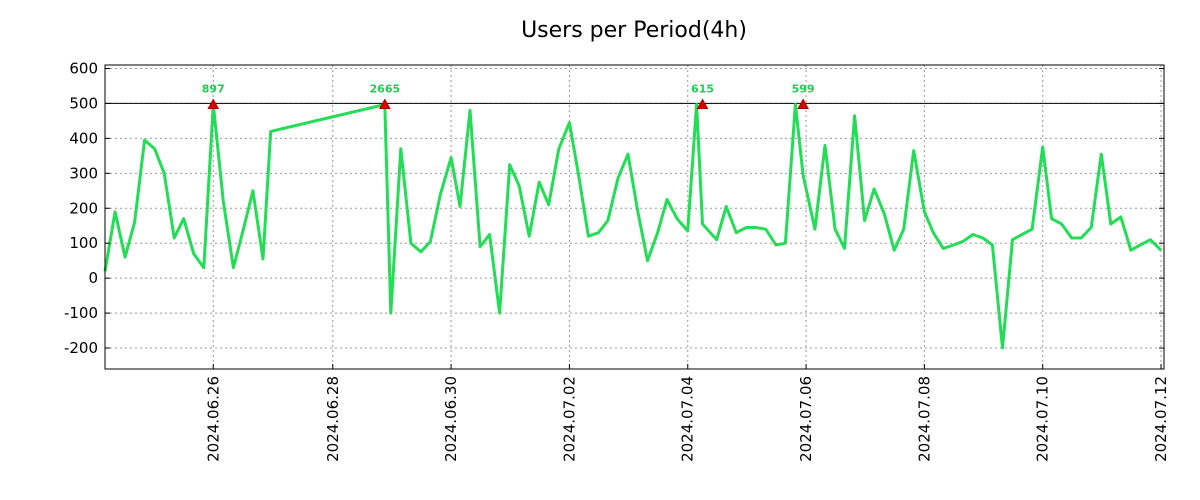 The width and height of the screenshot is (1200, 500). Describe the element at coordinates (1161, 419) in the screenshot. I see `x-tick-label: 2024.07.12` at that location.